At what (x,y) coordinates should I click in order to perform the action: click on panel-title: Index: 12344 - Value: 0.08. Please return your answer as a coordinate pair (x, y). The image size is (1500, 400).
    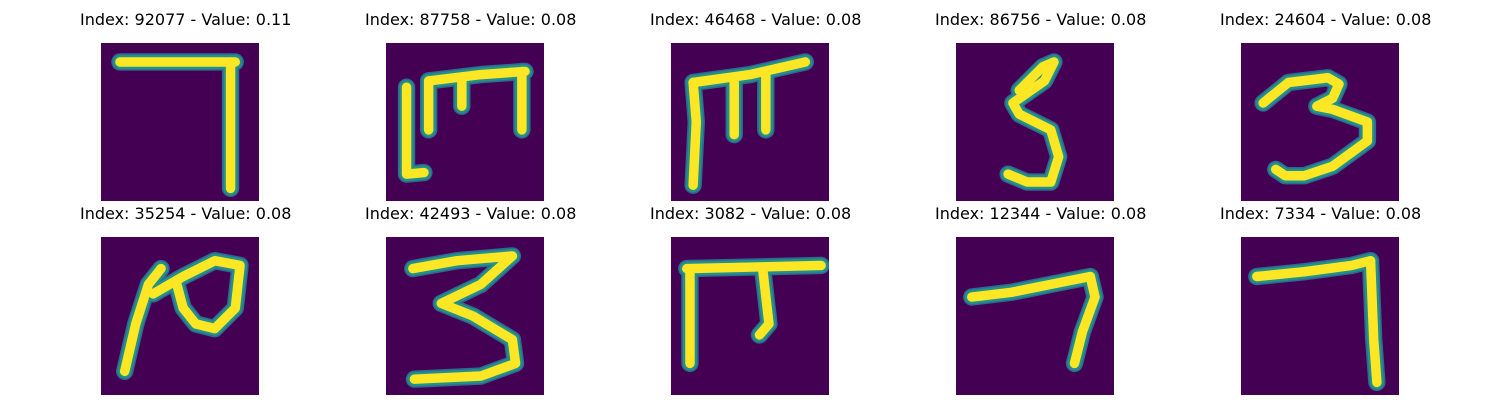
    Looking at the image, I should click on (1041, 213).